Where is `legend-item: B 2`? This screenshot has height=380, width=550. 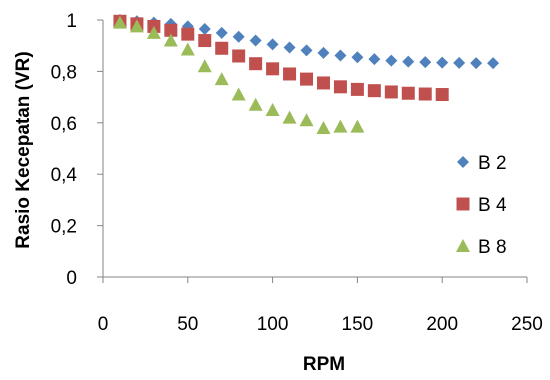
legend-item: B 2 is located at coordinates (482, 163).